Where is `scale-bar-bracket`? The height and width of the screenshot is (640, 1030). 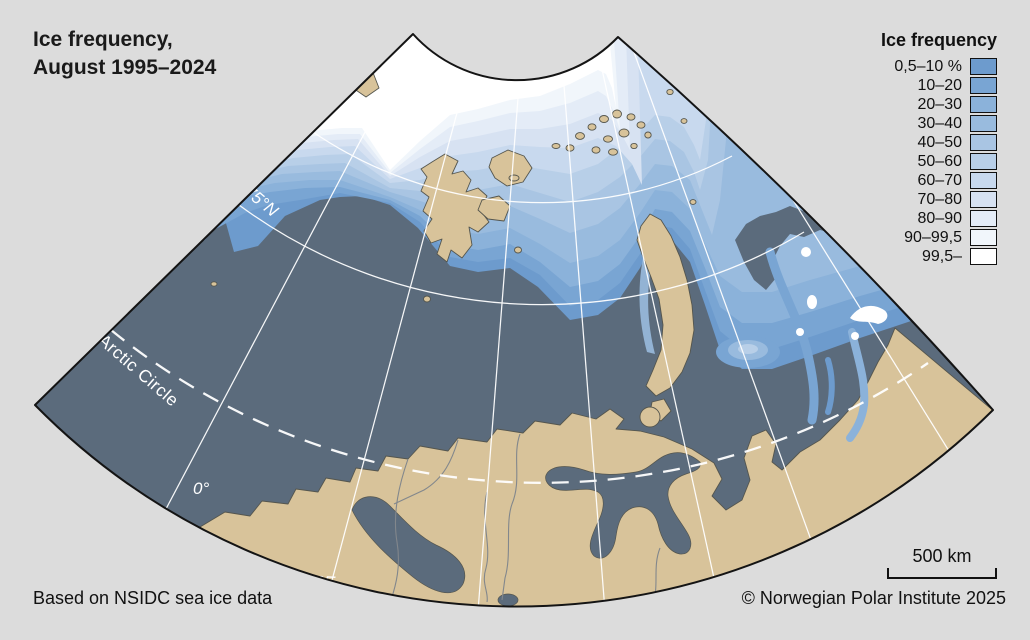
scale-bar-bracket is located at coordinates (942, 573).